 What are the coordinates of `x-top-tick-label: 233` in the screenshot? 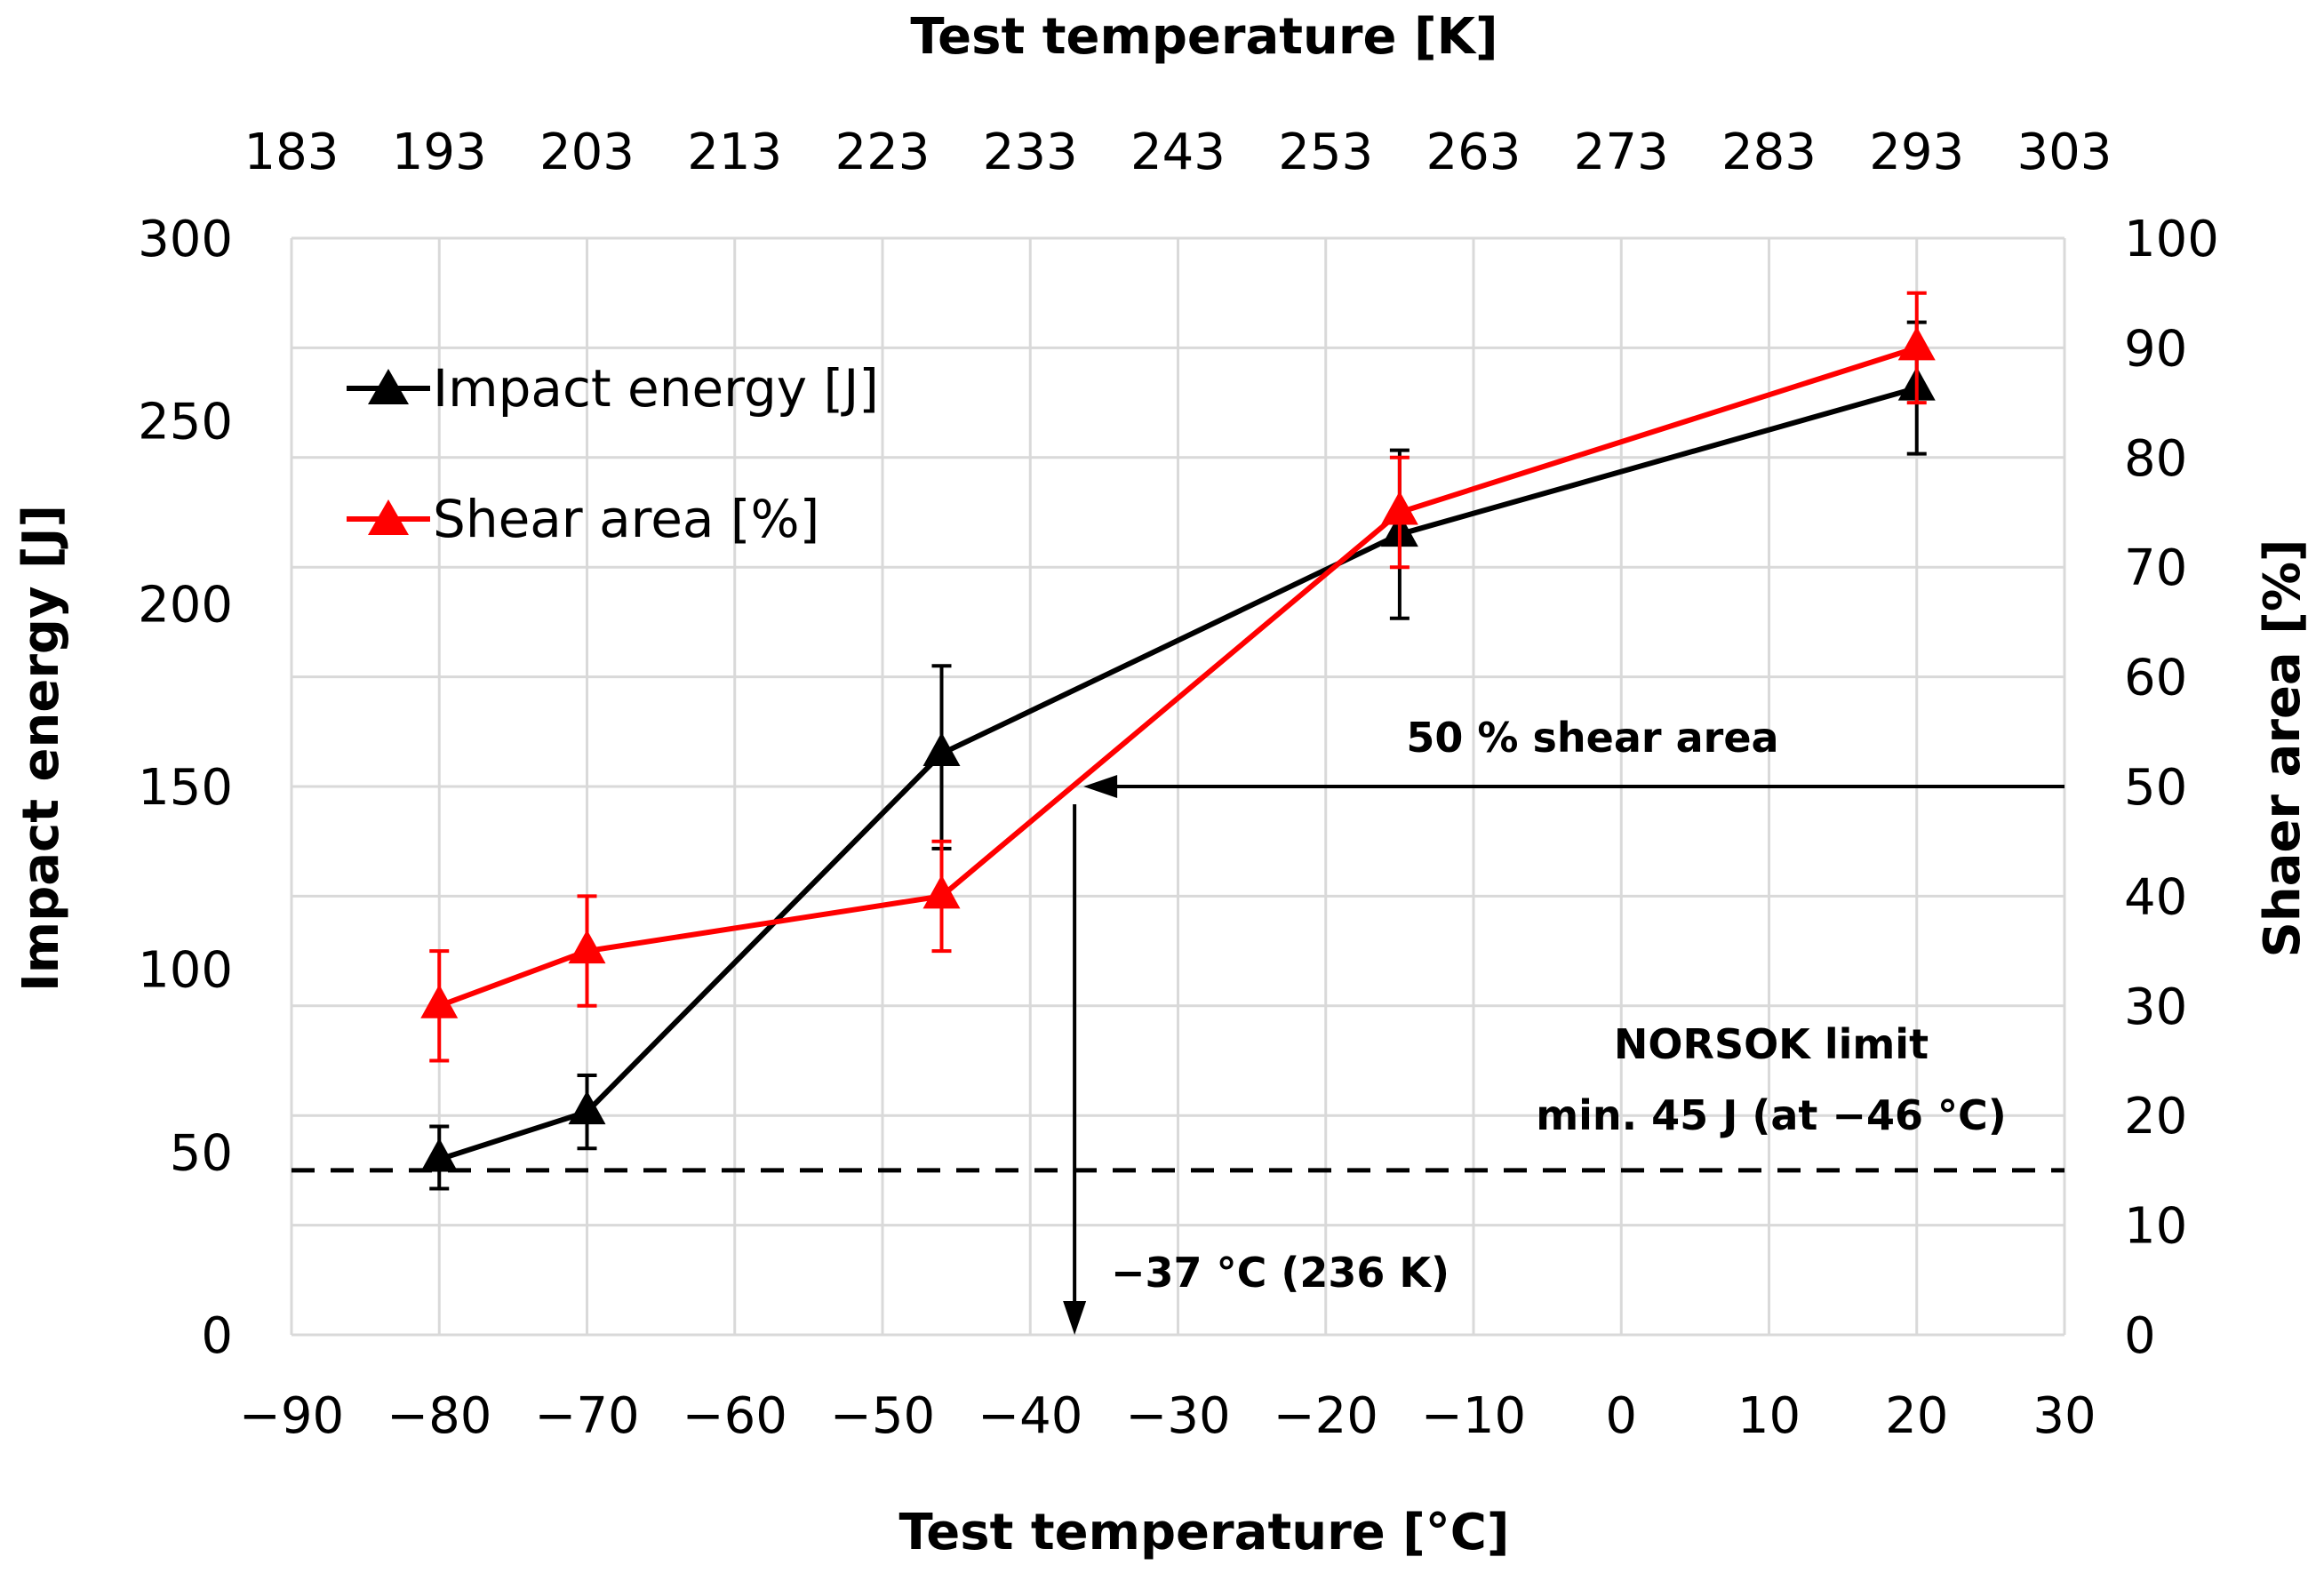 It's located at (1030, 152).